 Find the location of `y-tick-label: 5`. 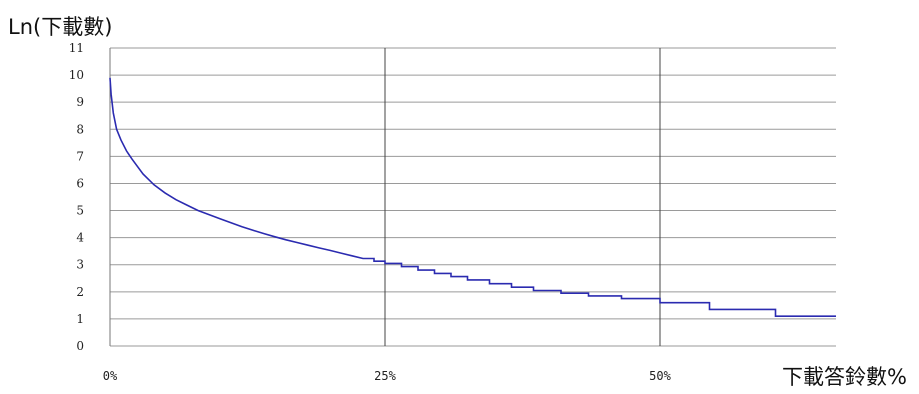

y-tick-label: 5 is located at coordinates (80, 211).